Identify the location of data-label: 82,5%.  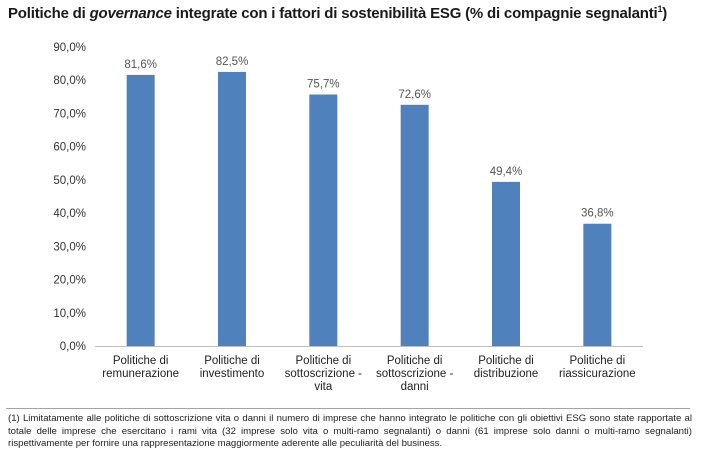
(232, 62).